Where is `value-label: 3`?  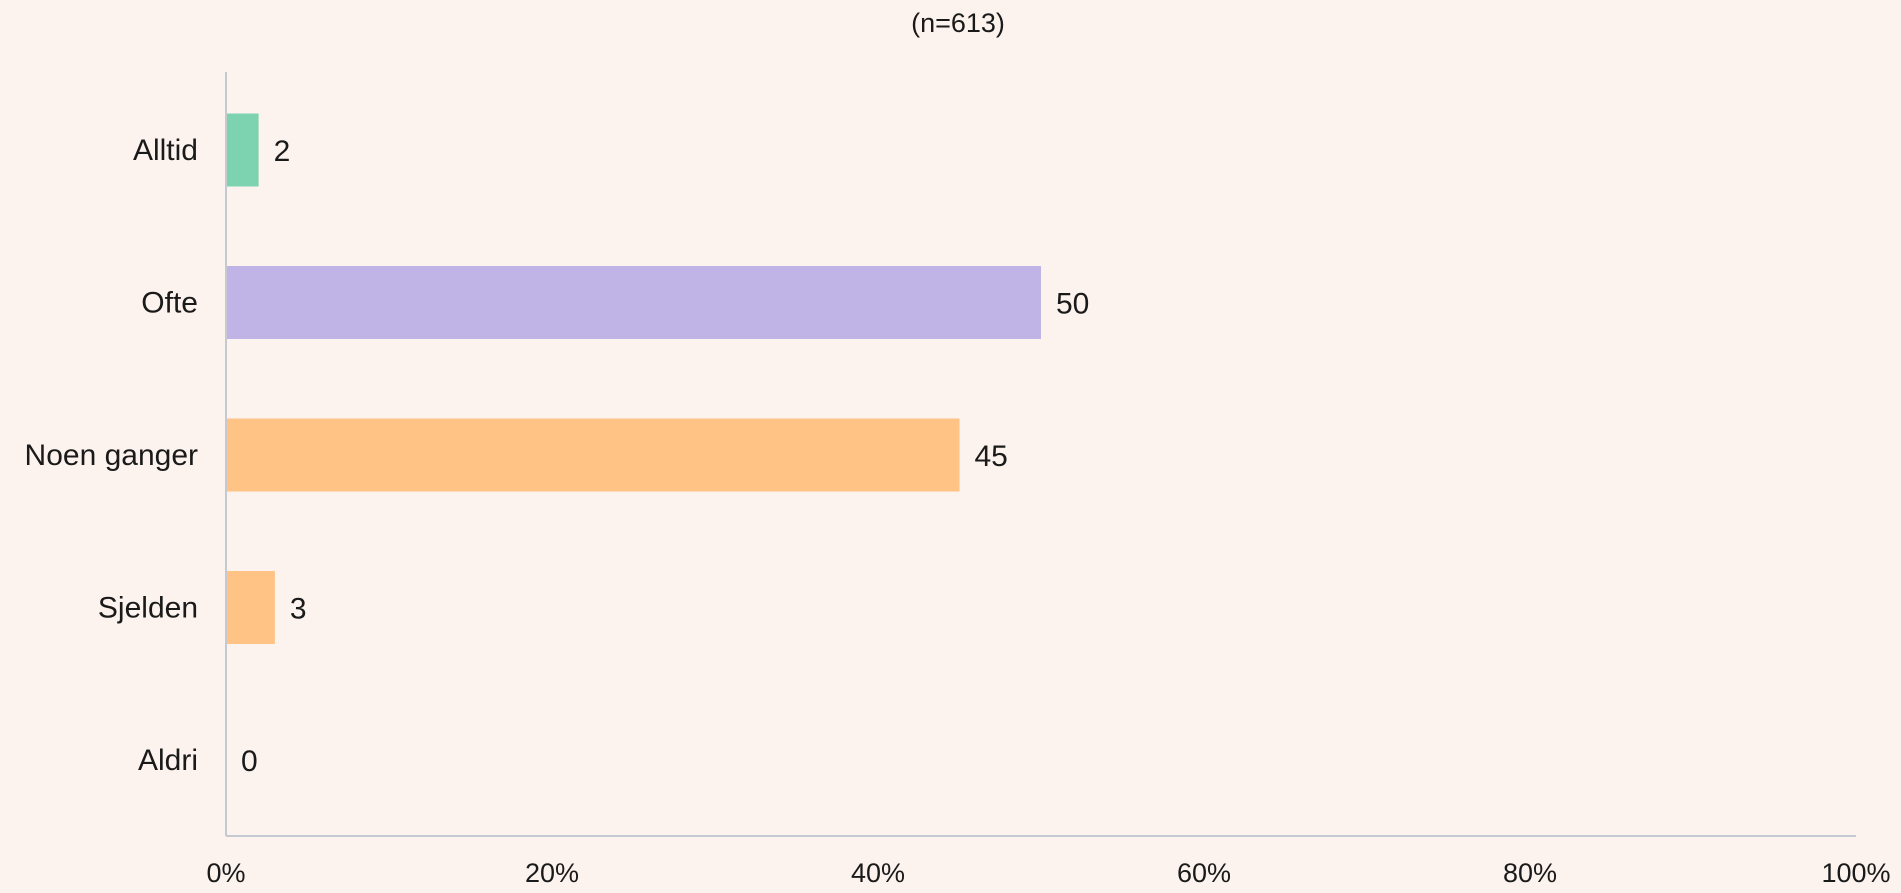 value-label: 3 is located at coordinates (298, 609).